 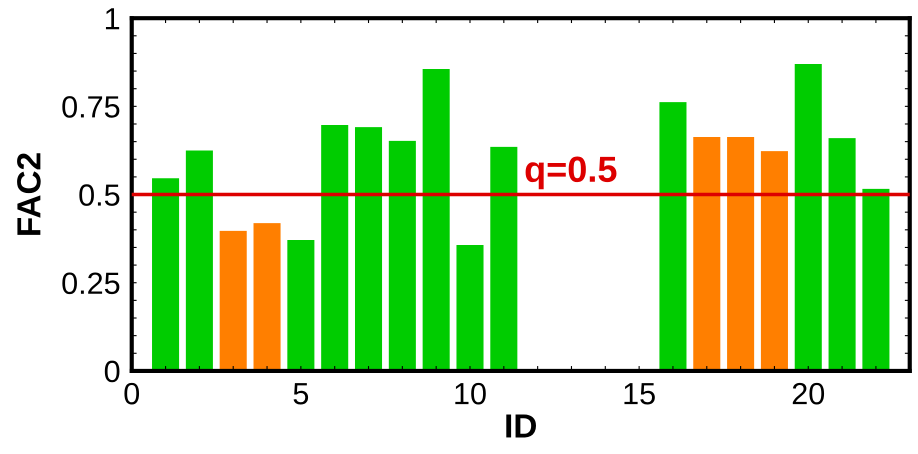 I want to click on x-tick-label: 15, so click(x=639, y=393).